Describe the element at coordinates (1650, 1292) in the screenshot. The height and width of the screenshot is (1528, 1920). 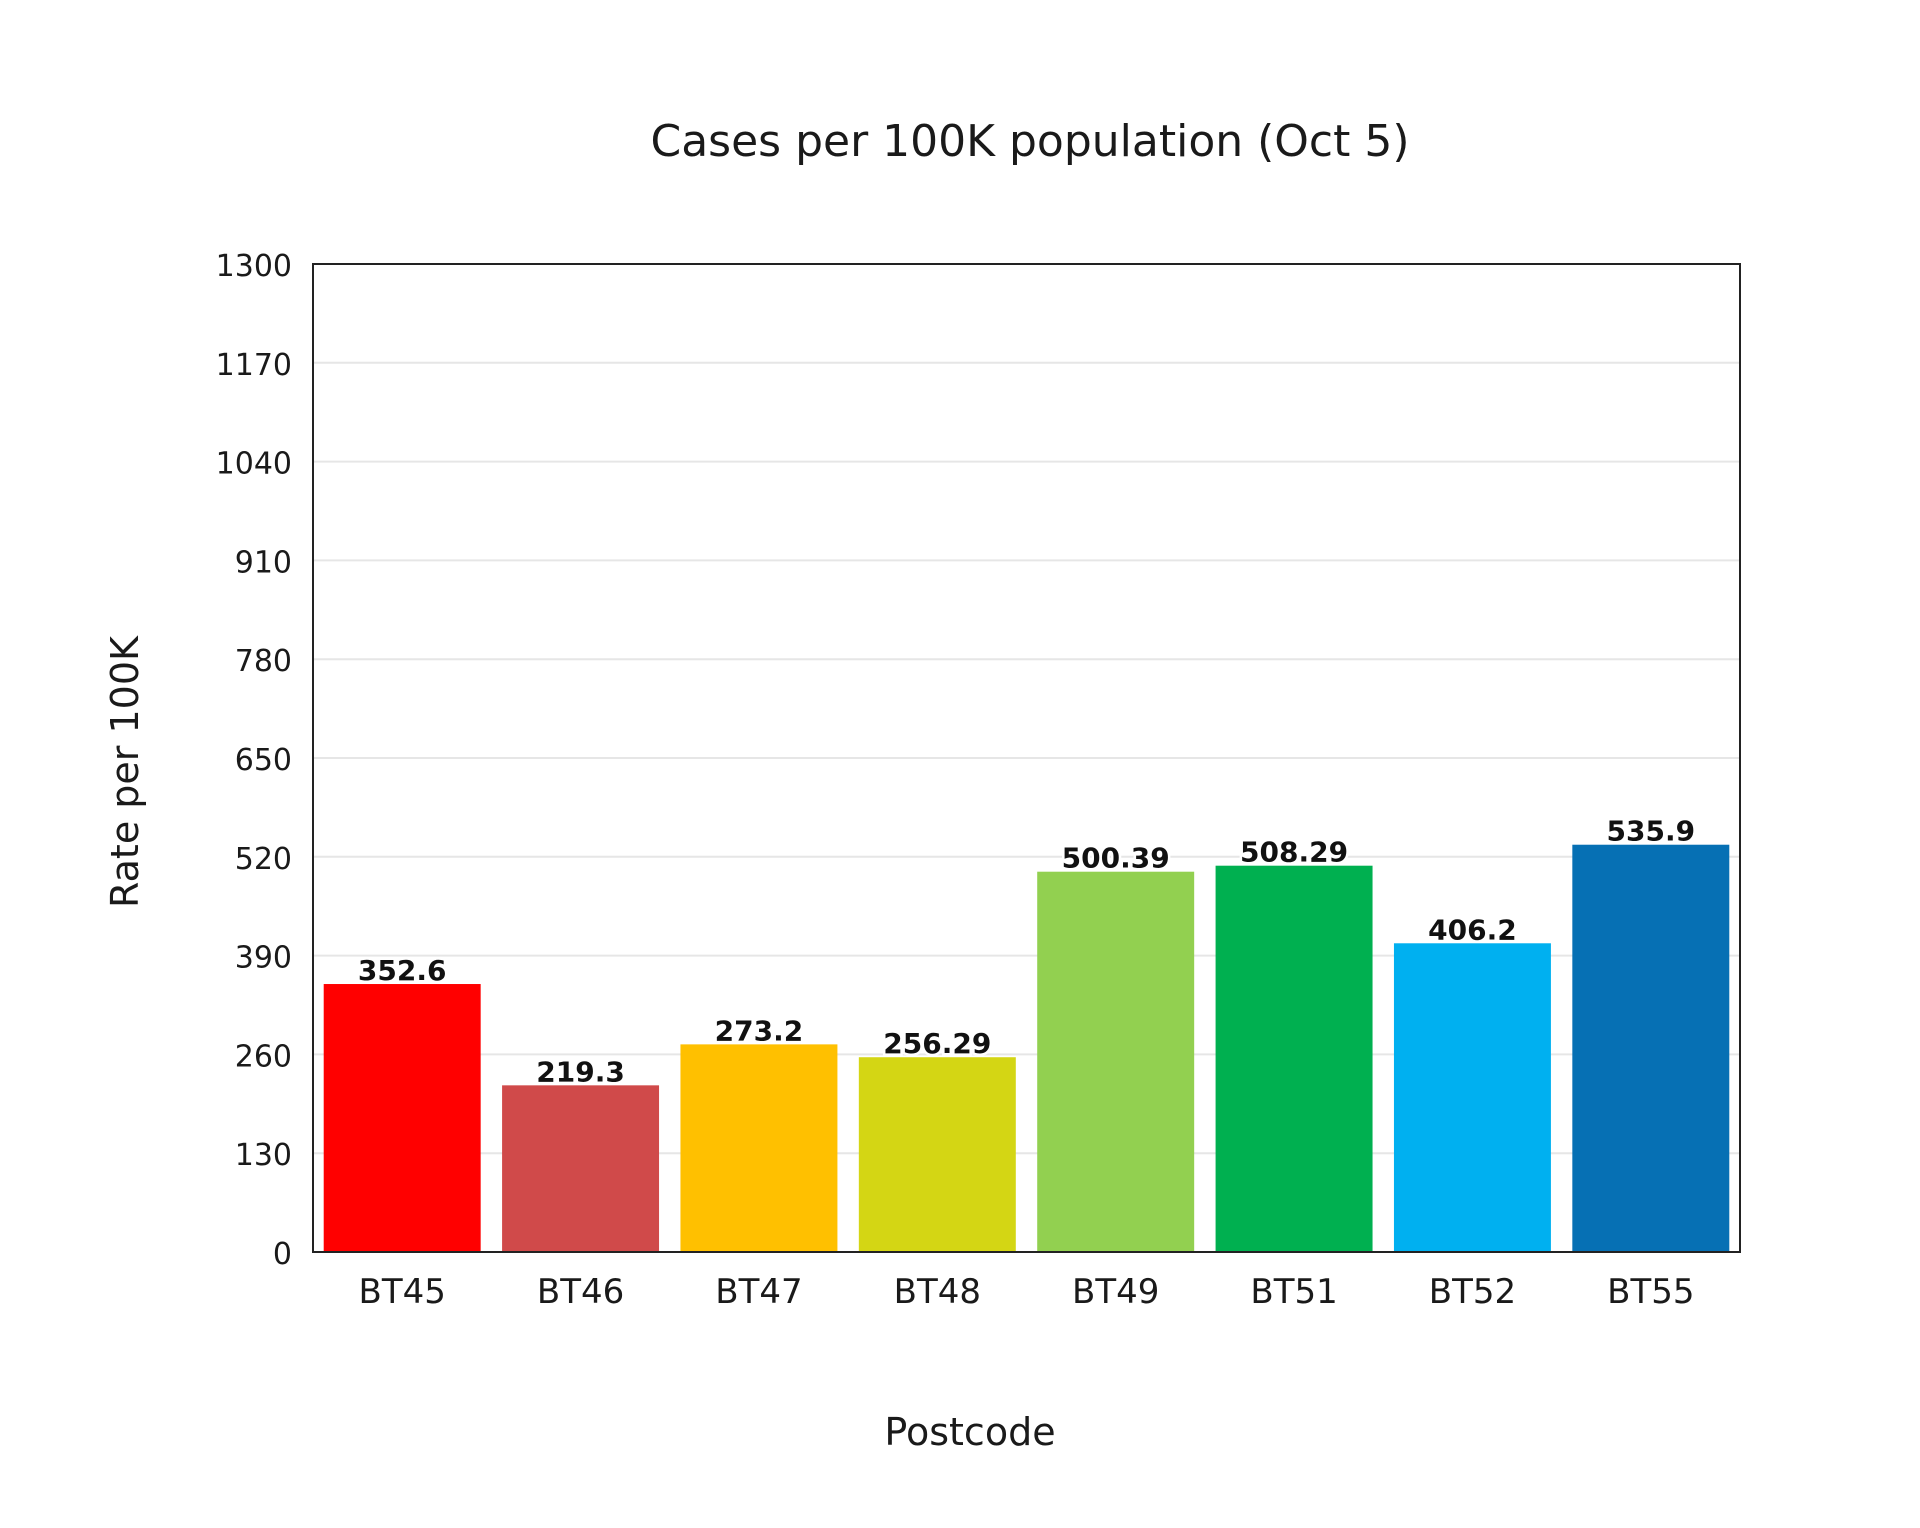
I see `x-tick-label: BT55` at that location.